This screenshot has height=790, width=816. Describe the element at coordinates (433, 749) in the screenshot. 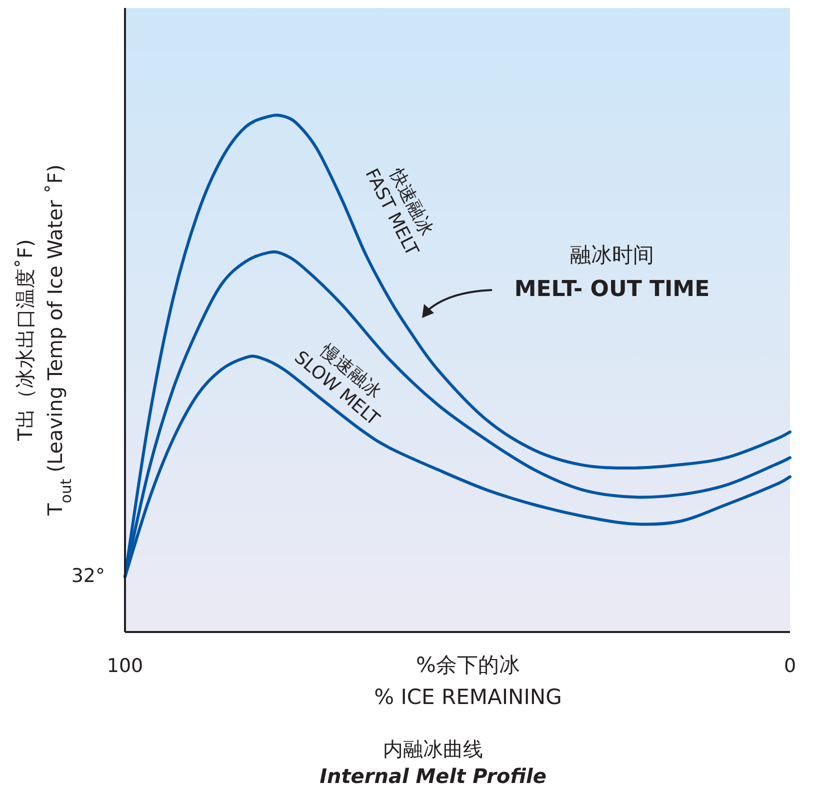

I see `text: 内融冰曲线` at that location.